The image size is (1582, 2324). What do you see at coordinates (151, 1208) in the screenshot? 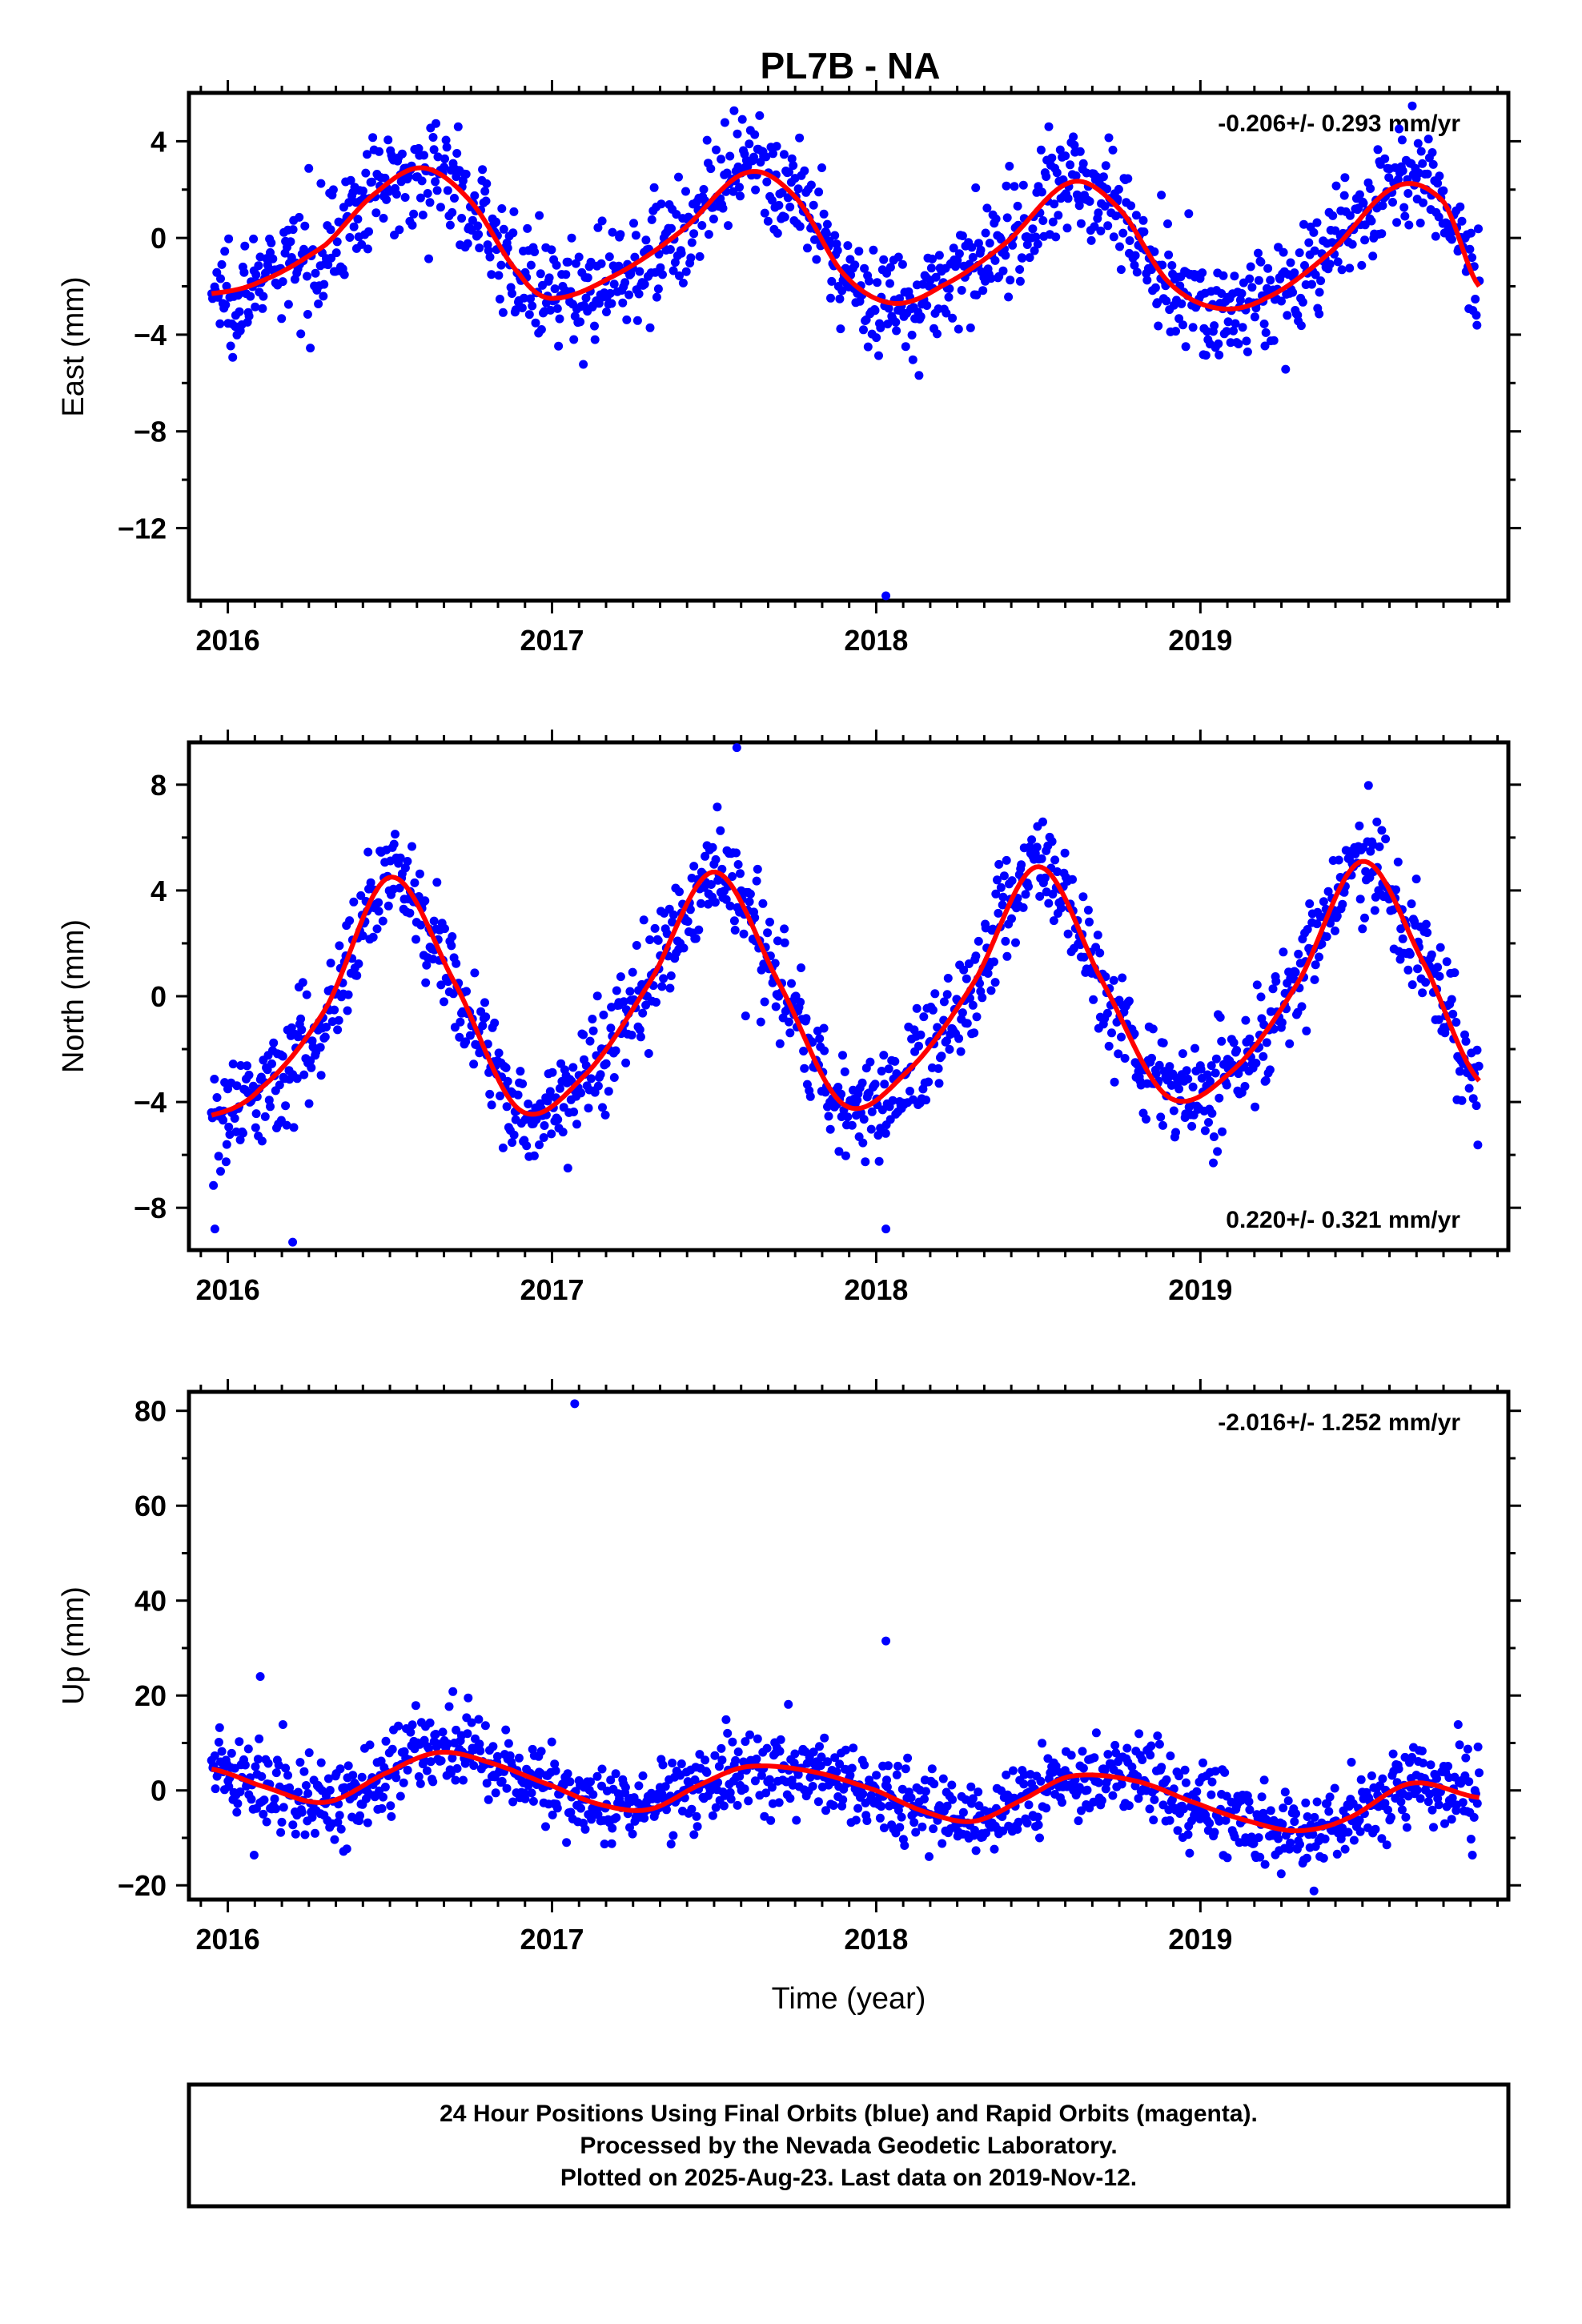
I see `y-tick-label: −8` at bounding box center [151, 1208].